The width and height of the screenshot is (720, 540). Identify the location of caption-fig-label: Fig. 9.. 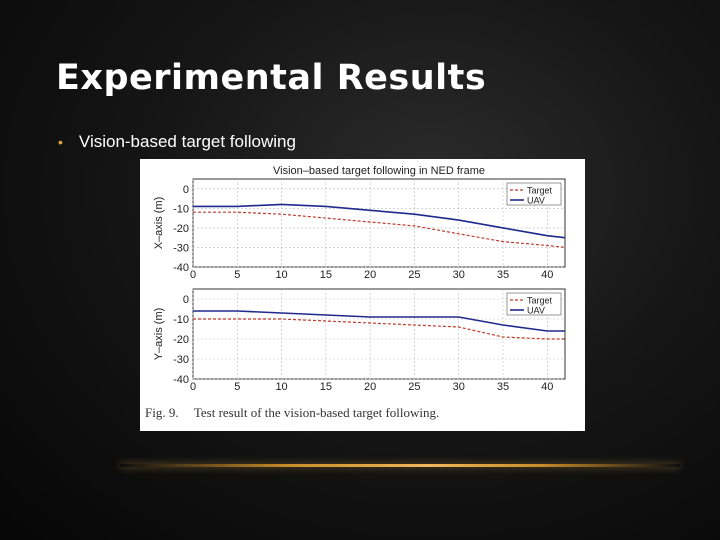
(162, 412).